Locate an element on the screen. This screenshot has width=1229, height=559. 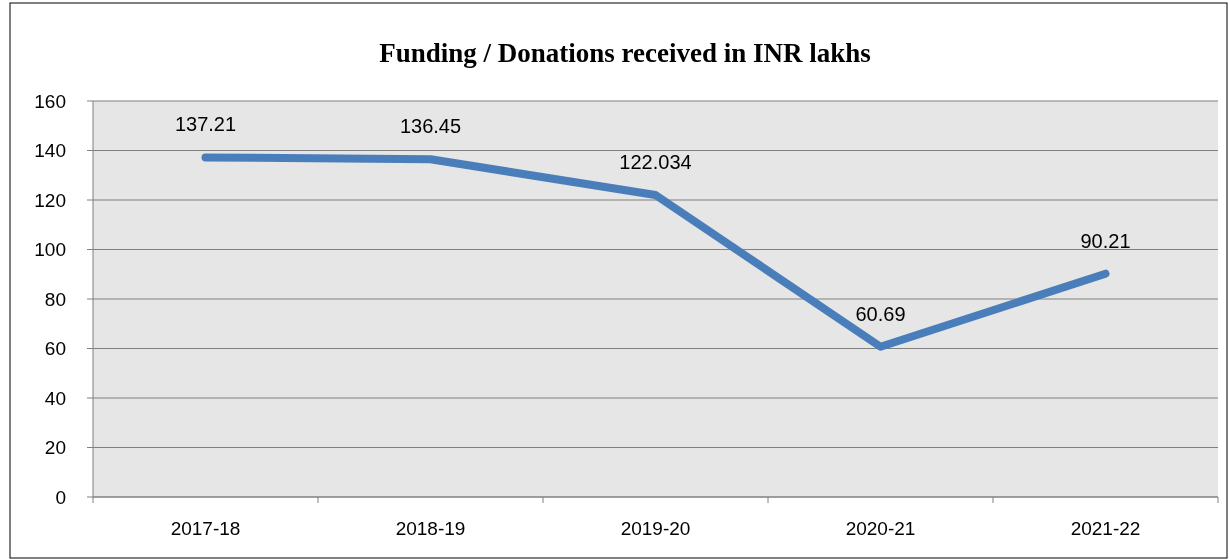
x-tick-label: 2017-18 is located at coordinates (205, 528).